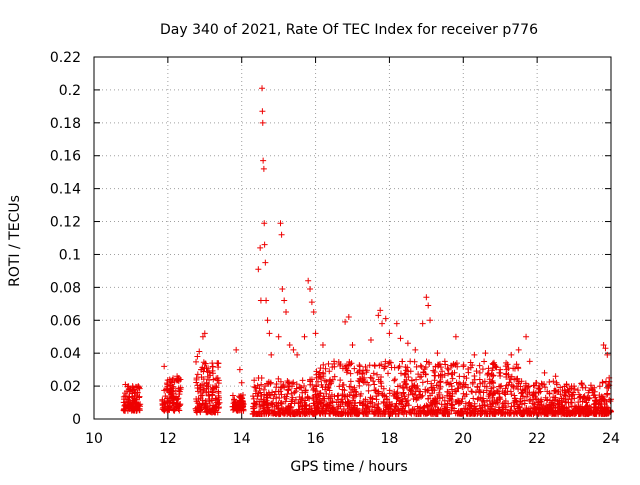  I want to click on x-tick-label: 10, so click(94, 439).